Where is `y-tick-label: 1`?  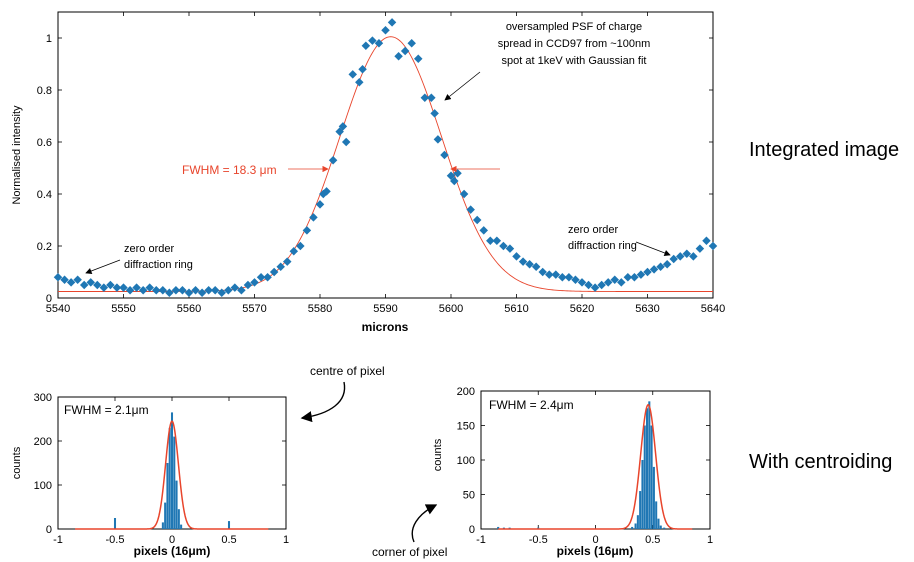
y-tick-label: 1 is located at coordinates (49, 39).